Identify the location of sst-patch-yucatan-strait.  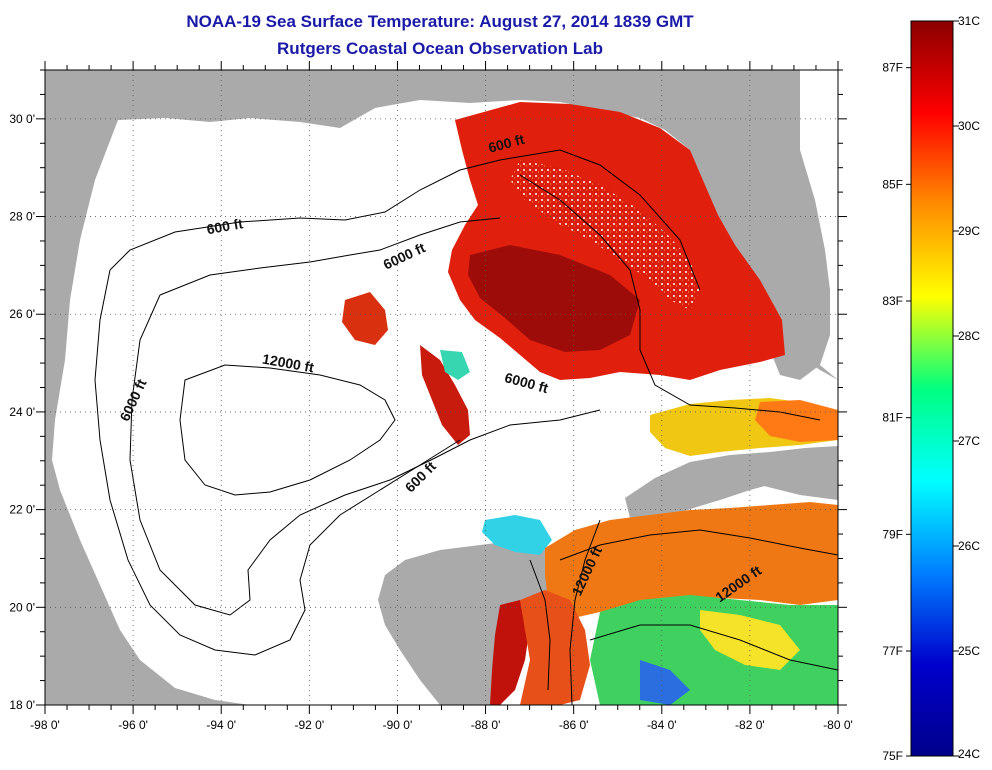
(517, 535).